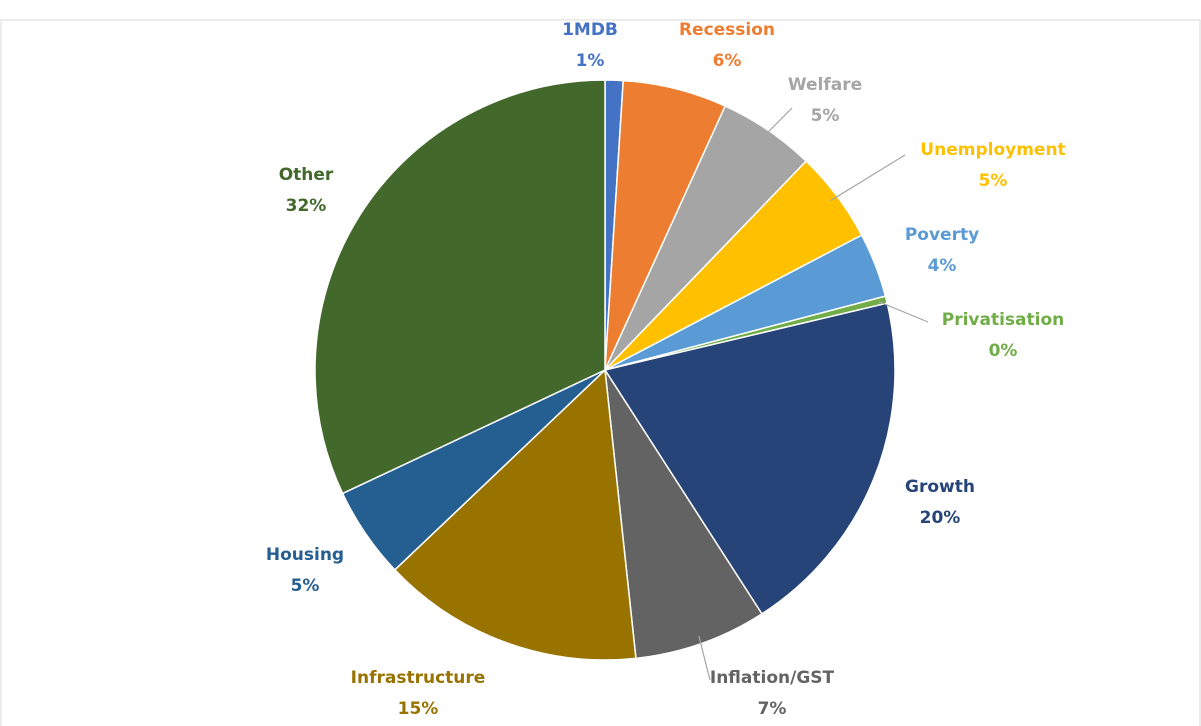 This screenshot has height=726, width=1201. What do you see at coordinates (418, 709) in the screenshot?
I see `value-label: 15%` at bounding box center [418, 709].